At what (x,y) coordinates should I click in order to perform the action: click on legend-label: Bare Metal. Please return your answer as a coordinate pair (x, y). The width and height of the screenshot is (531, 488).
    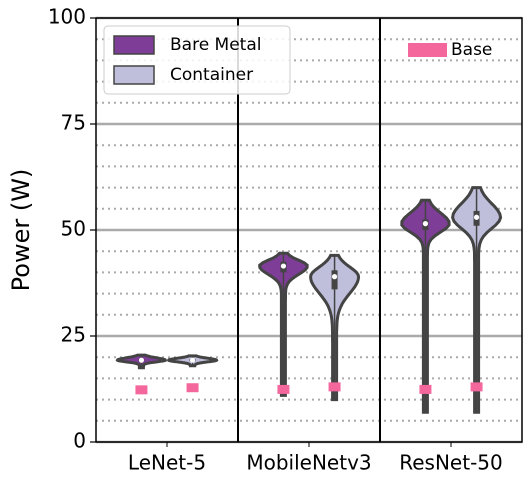
    Looking at the image, I should click on (216, 45).